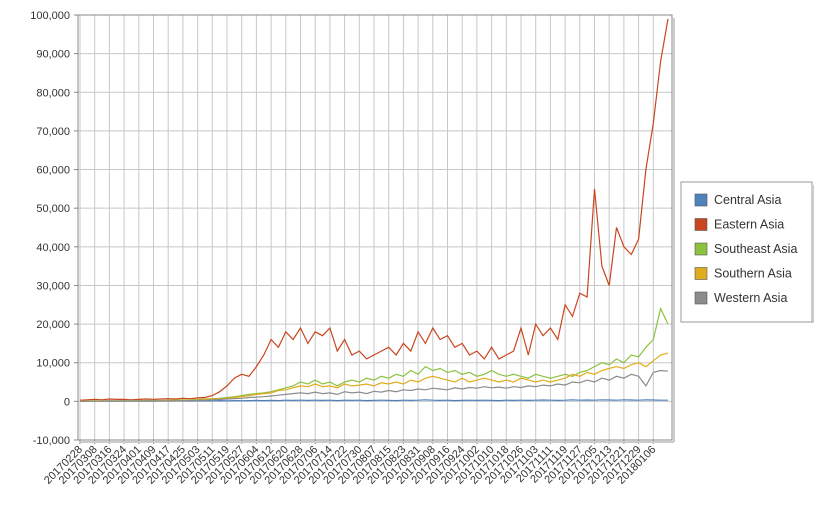 The width and height of the screenshot is (826, 508). Describe the element at coordinates (753, 274) in the screenshot. I see `legend-label: Southern Asia` at that location.